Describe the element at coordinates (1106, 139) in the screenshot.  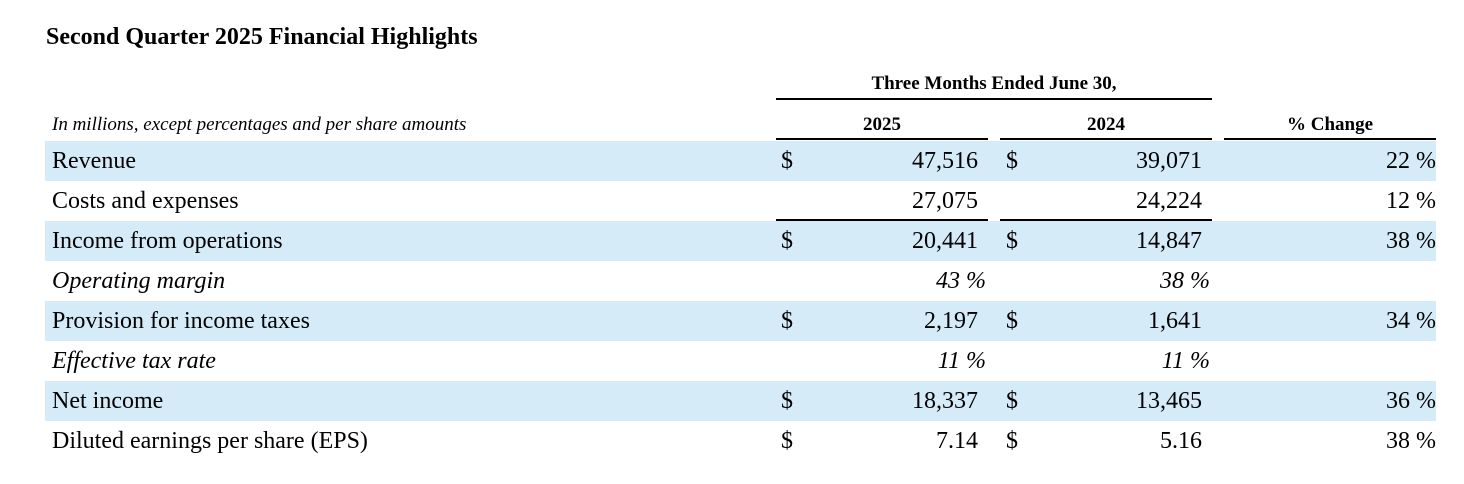
I see `column-header-2024-rule` at that location.